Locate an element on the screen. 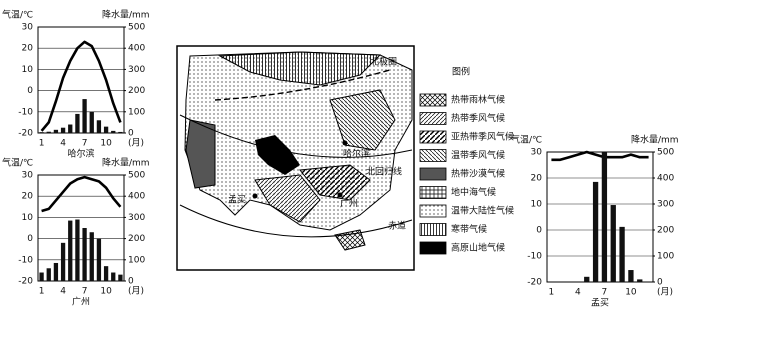  desert is located at coordinates (200, 154).